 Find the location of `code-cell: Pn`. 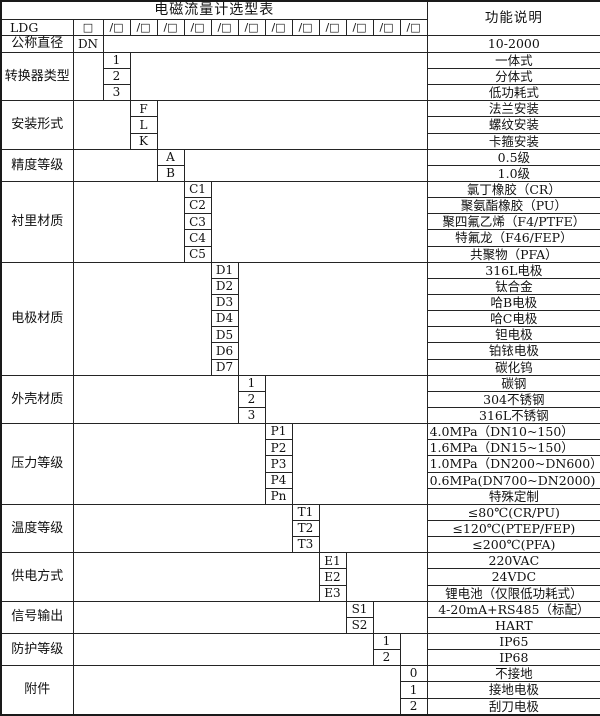

code-cell: Pn is located at coordinates (278, 496).